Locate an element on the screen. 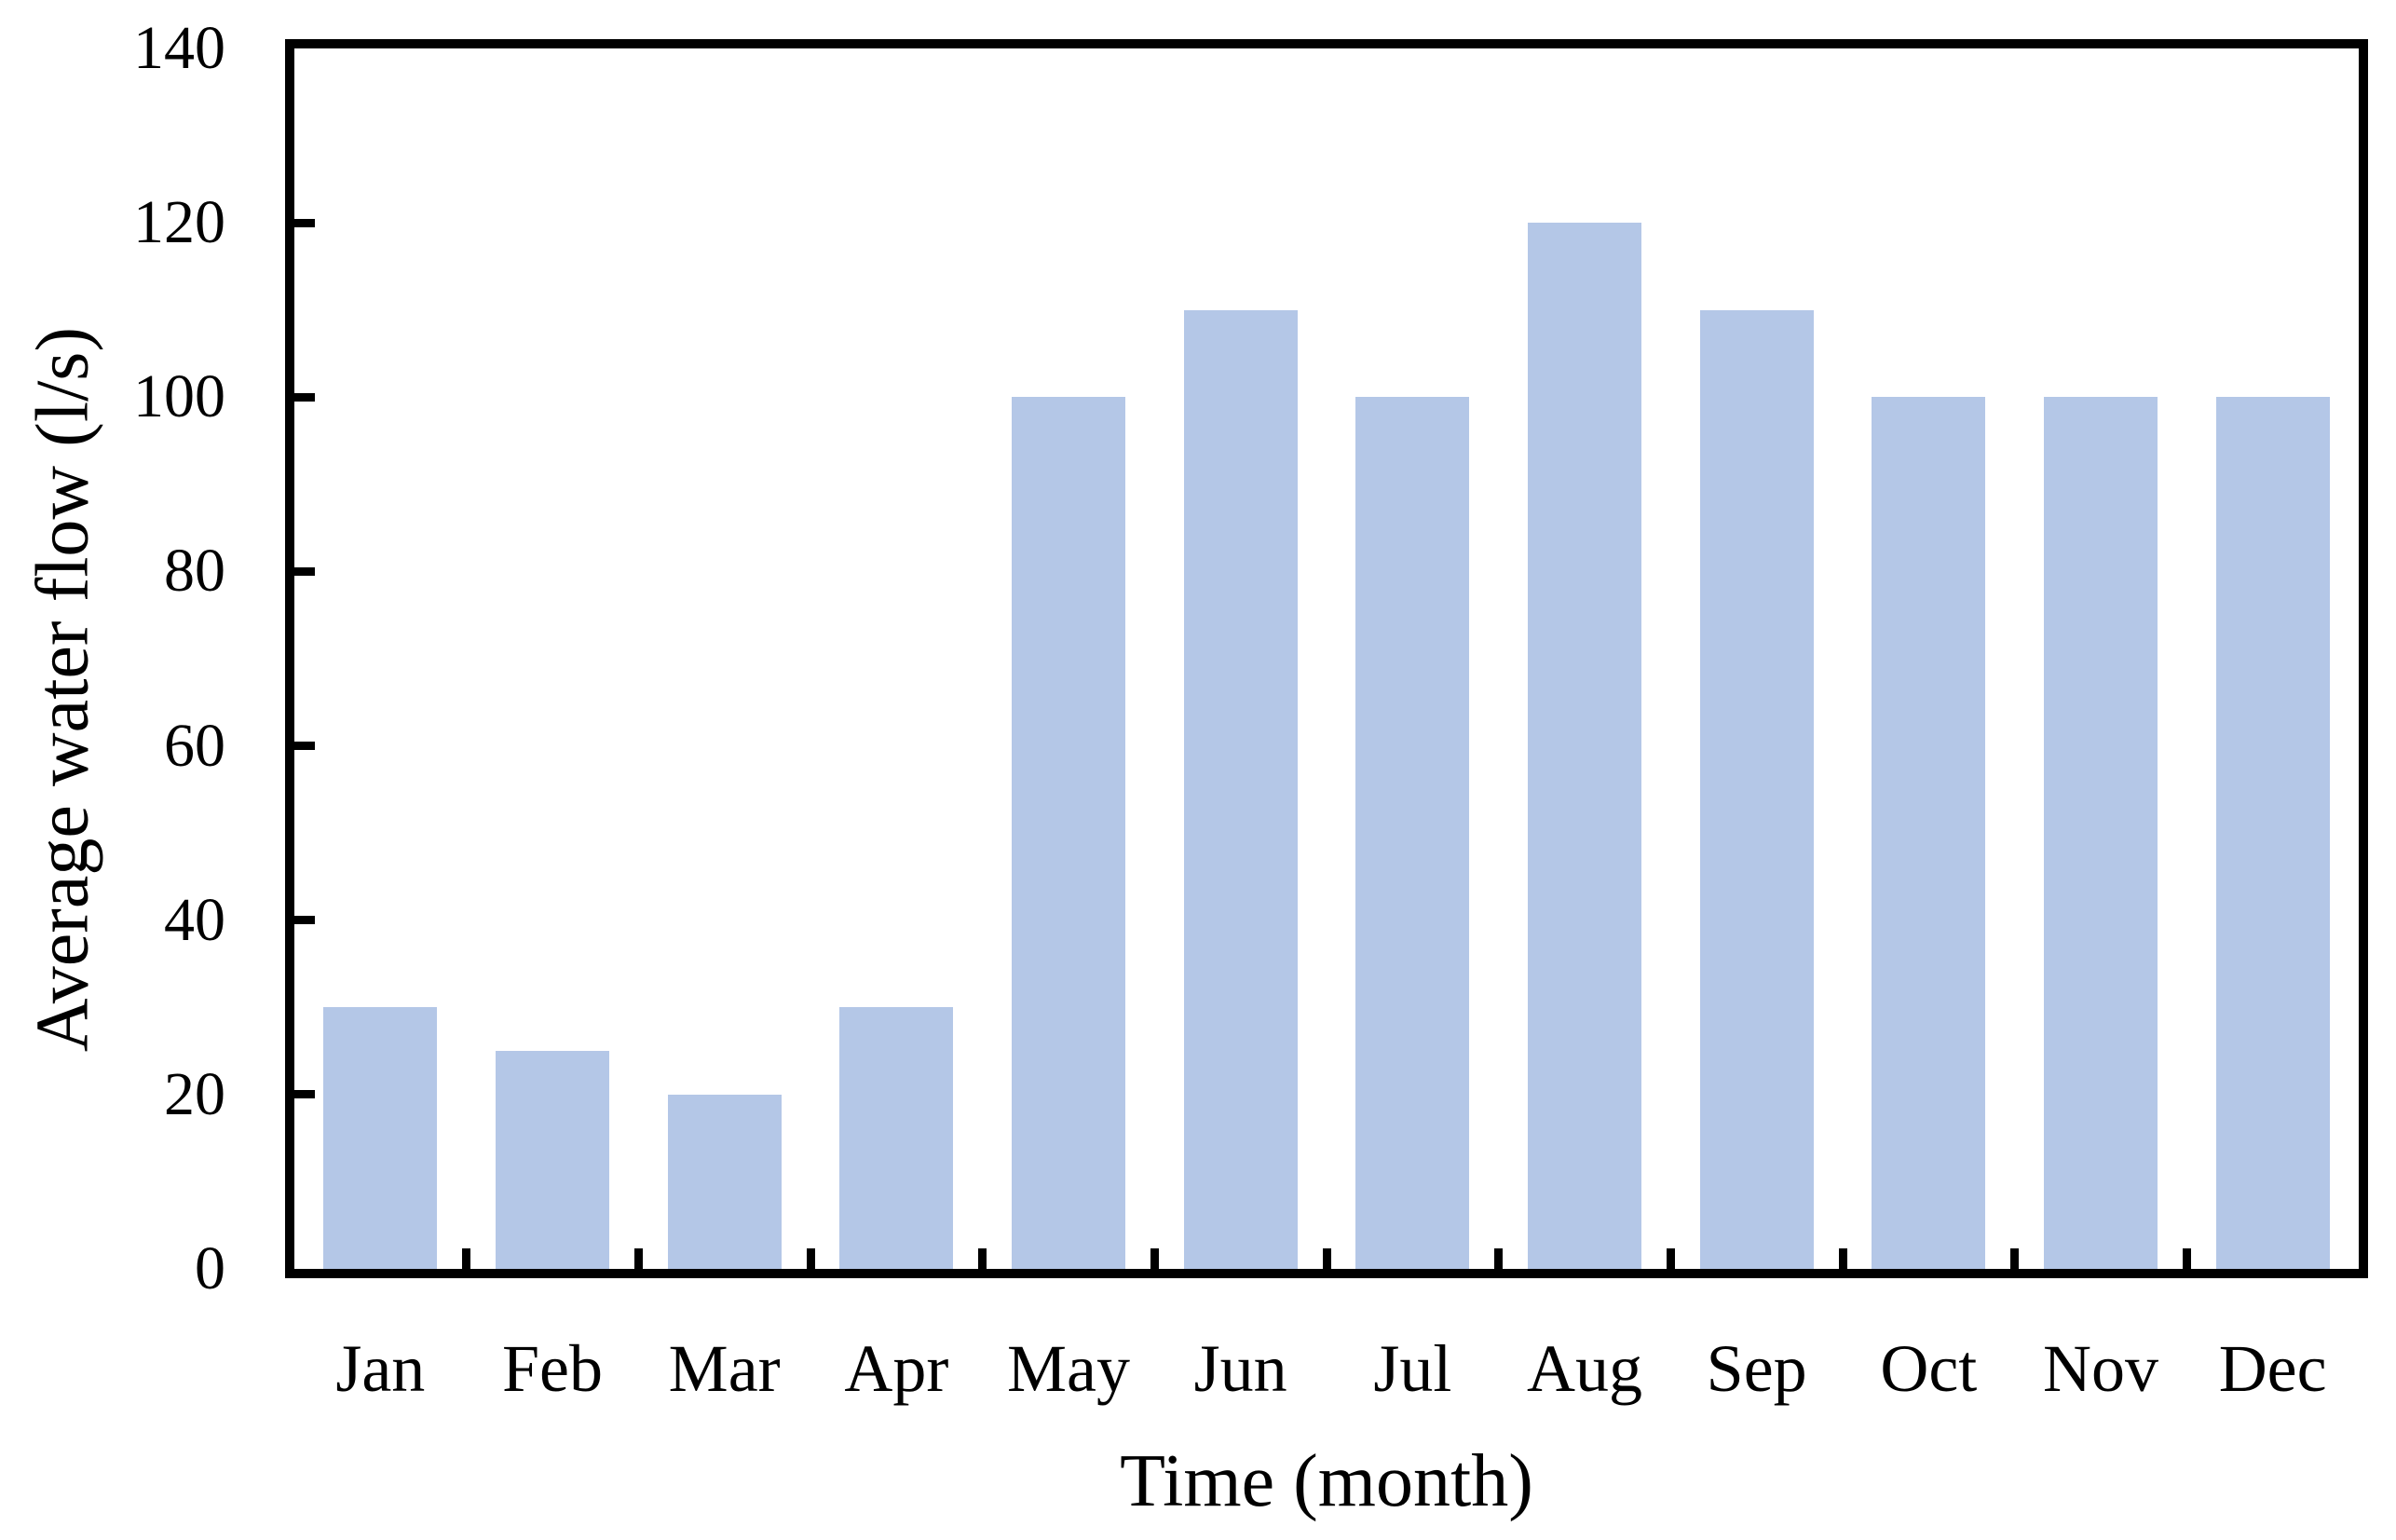  x-tick-label-dec: Dec is located at coordinates (2272, 1368).